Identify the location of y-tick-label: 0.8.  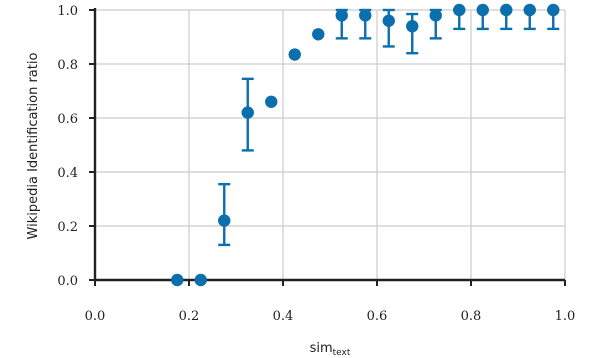
(67, 65).